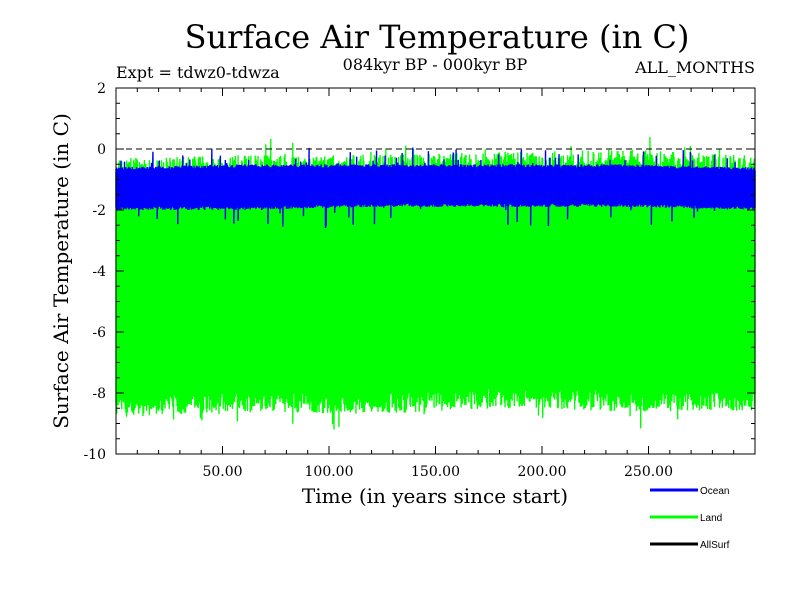 The height and width of the screenshot is (600, 800). Describe the element at coordinates (714, 491) in the screenshot. I see `legend-label-ocean: Ocean` at that location.